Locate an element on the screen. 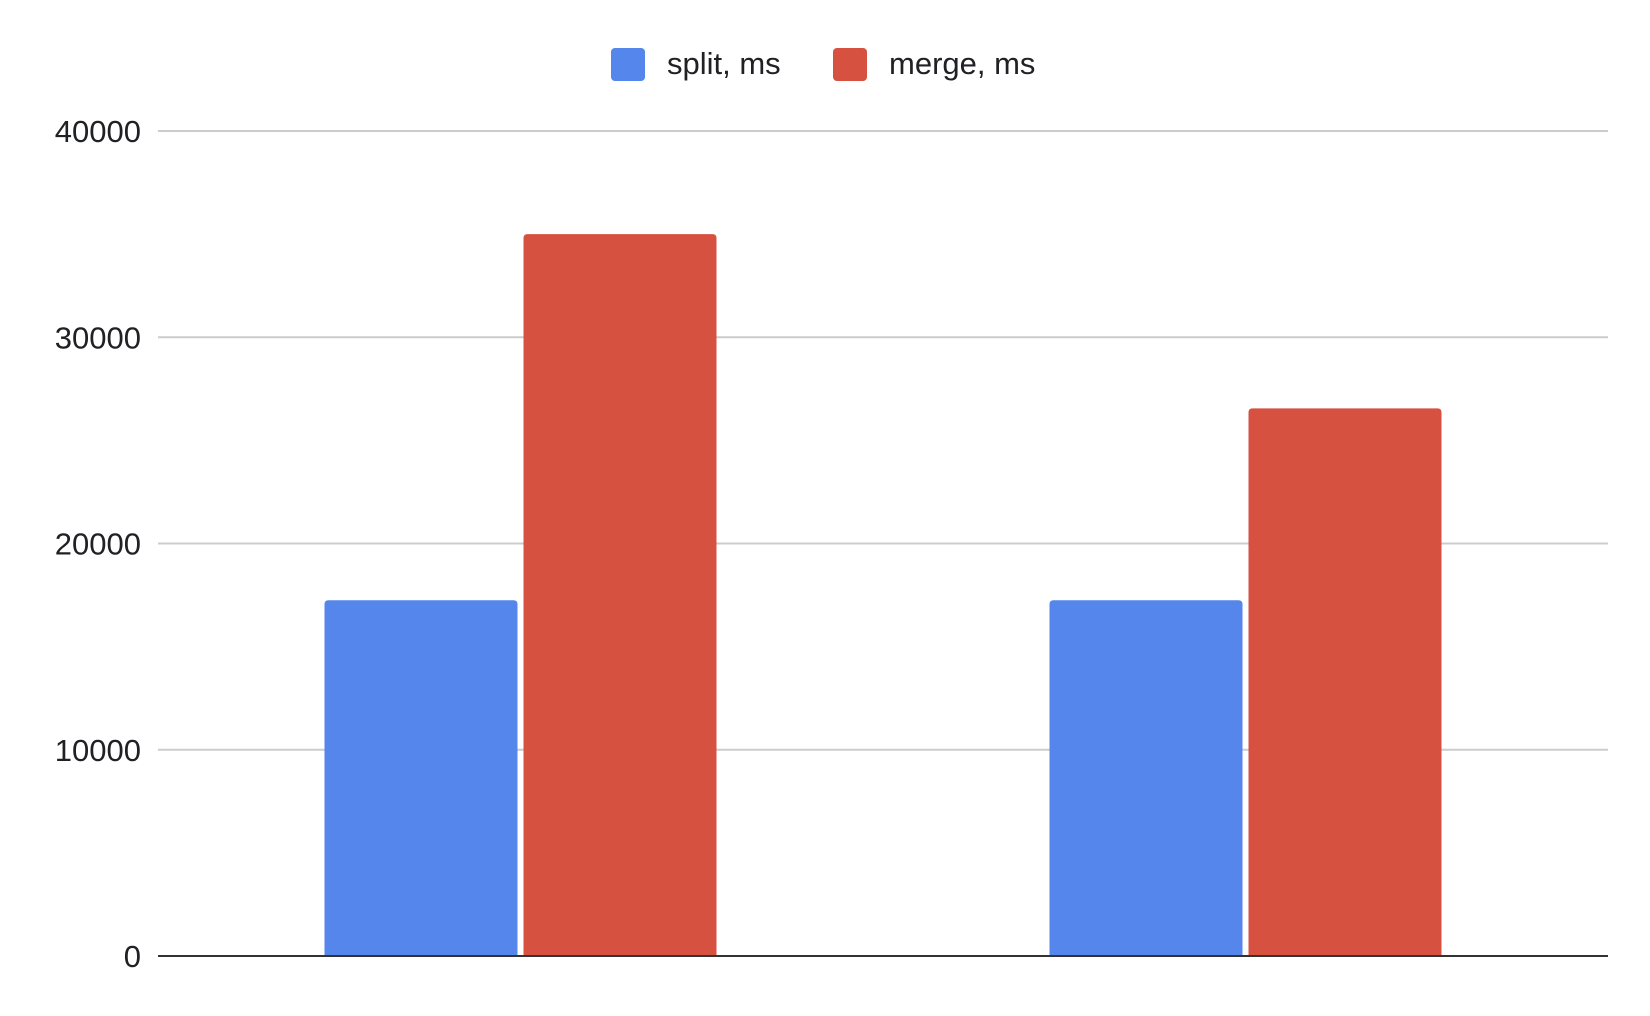 The image size is (1650, 1016). y-tick-label: 30000 is located at coordinates (98, 337).